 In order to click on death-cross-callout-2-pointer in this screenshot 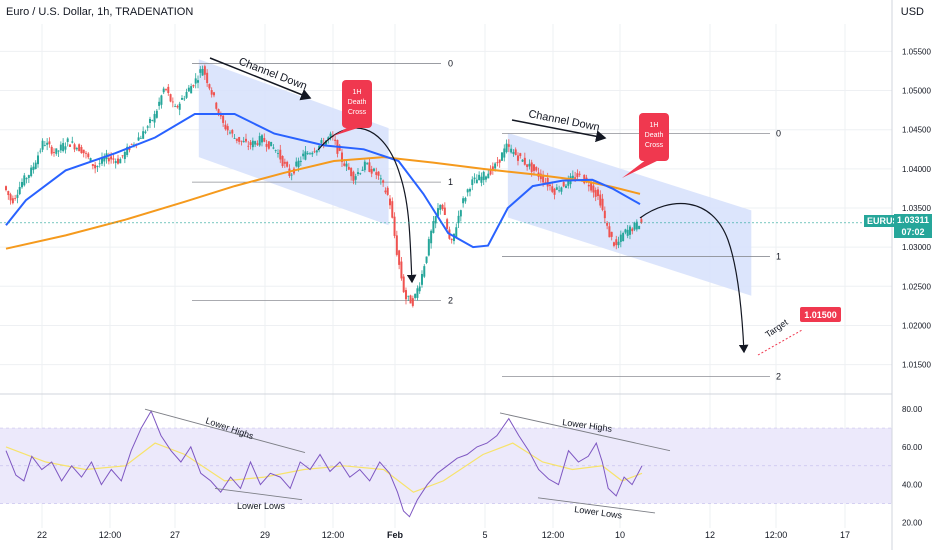, I will do `click(641, 168)`.